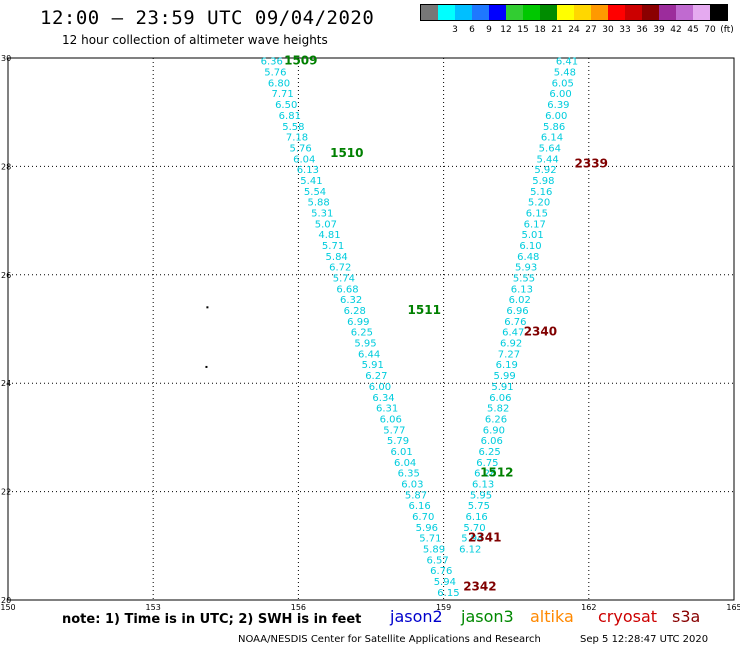  Describe the element at coordinates (545, 170) in the screenshot. I see `swh-value: 5.92` at that location.